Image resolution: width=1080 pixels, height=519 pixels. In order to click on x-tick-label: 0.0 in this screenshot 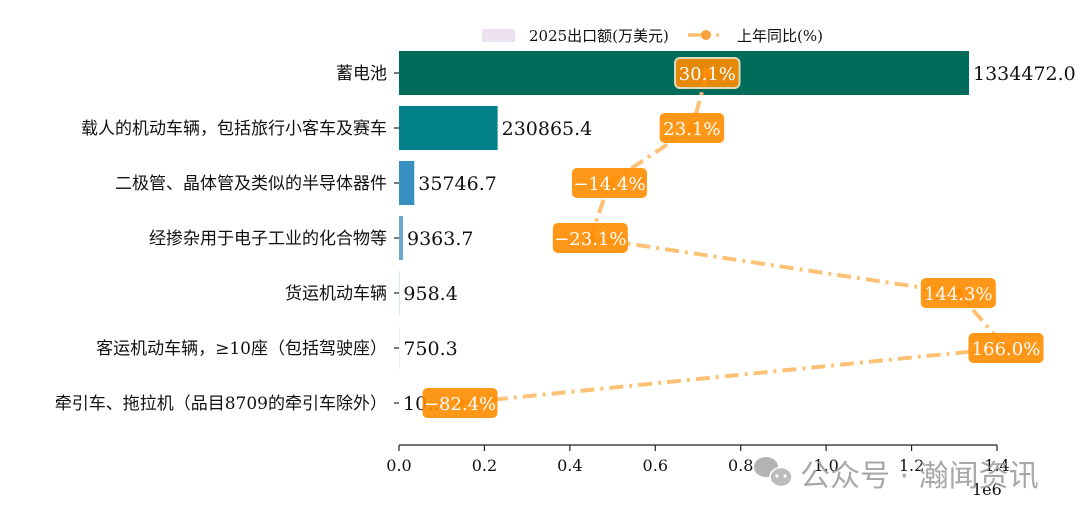, I will do `click(398, 465)`.